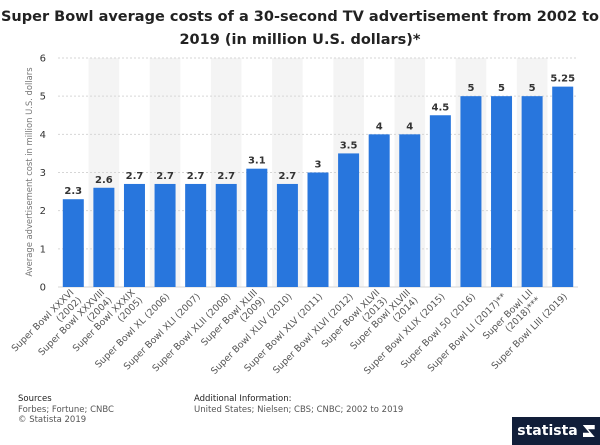 This screenshot has width=600, height=445. I want to click on y-tick-label: 4, so click(43, 135).